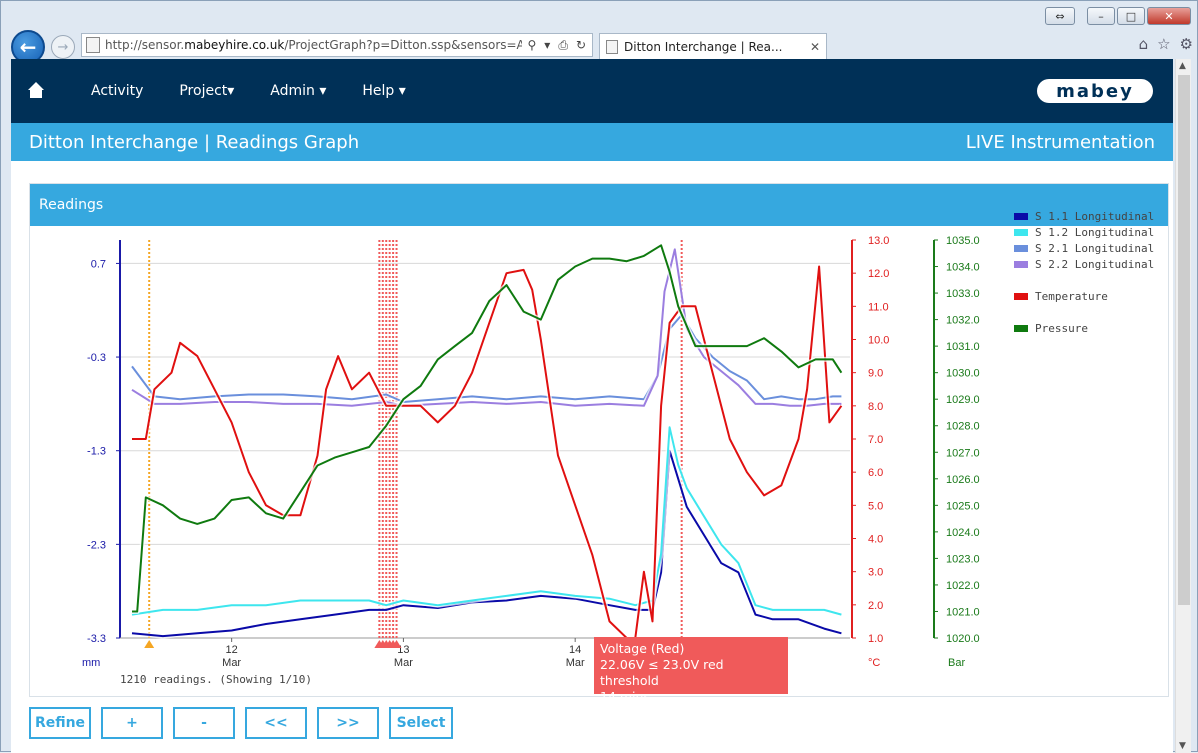 This screenshot has height=753, width=1198. Describe the element at coordinates (421, 723) in the screenshot. I see `select-button: Select` at that location.